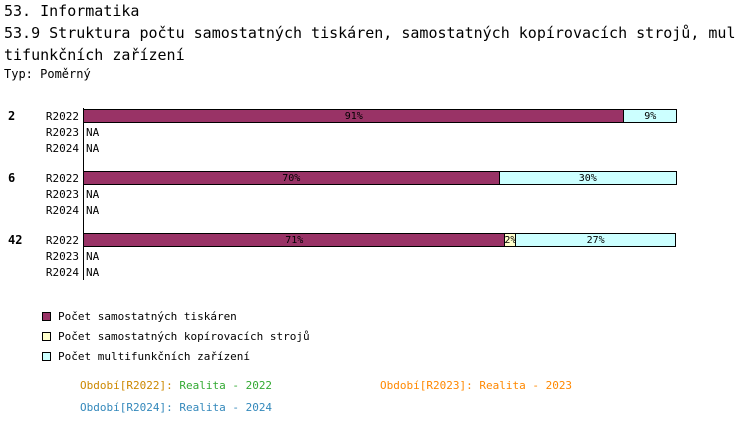 This screenshot has width=750, height=444. Describe the element at coordinates (12, 178) in the screenshot. I see `group-label: 6` at that location.